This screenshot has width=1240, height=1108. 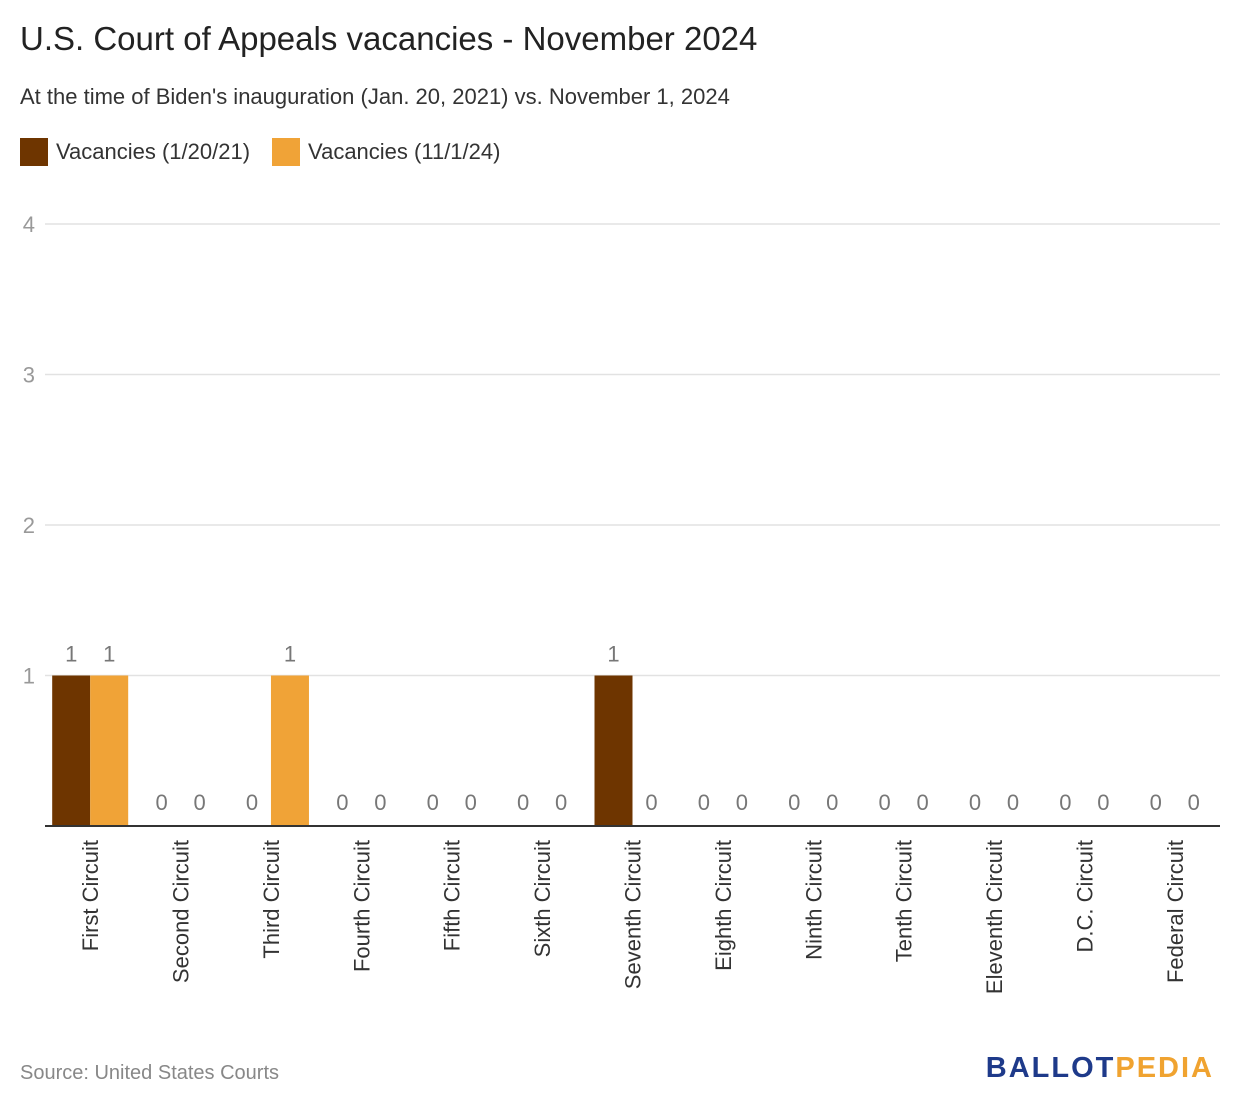 I want to click on legend-label-2024: Vacancies (11/1/24), so click(x=404, y=151).